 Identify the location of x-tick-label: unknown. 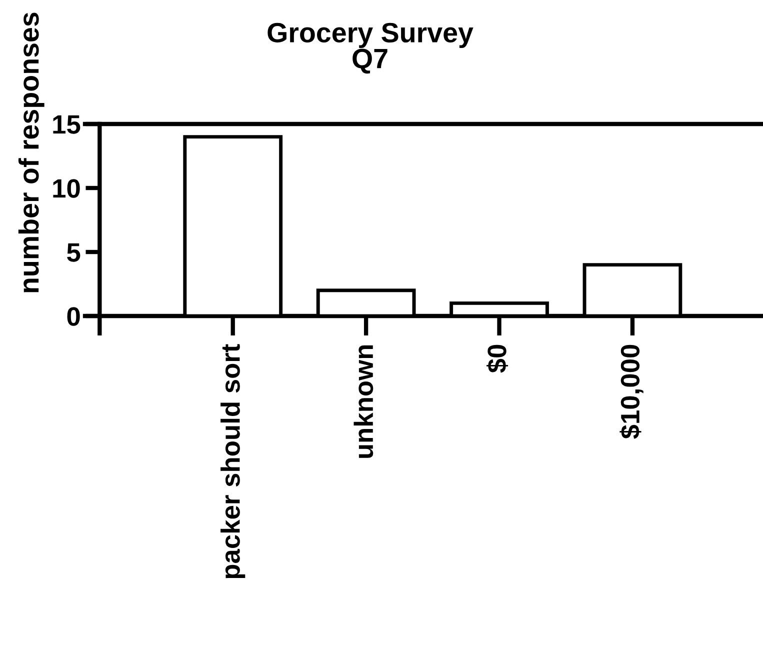
(364, 401).